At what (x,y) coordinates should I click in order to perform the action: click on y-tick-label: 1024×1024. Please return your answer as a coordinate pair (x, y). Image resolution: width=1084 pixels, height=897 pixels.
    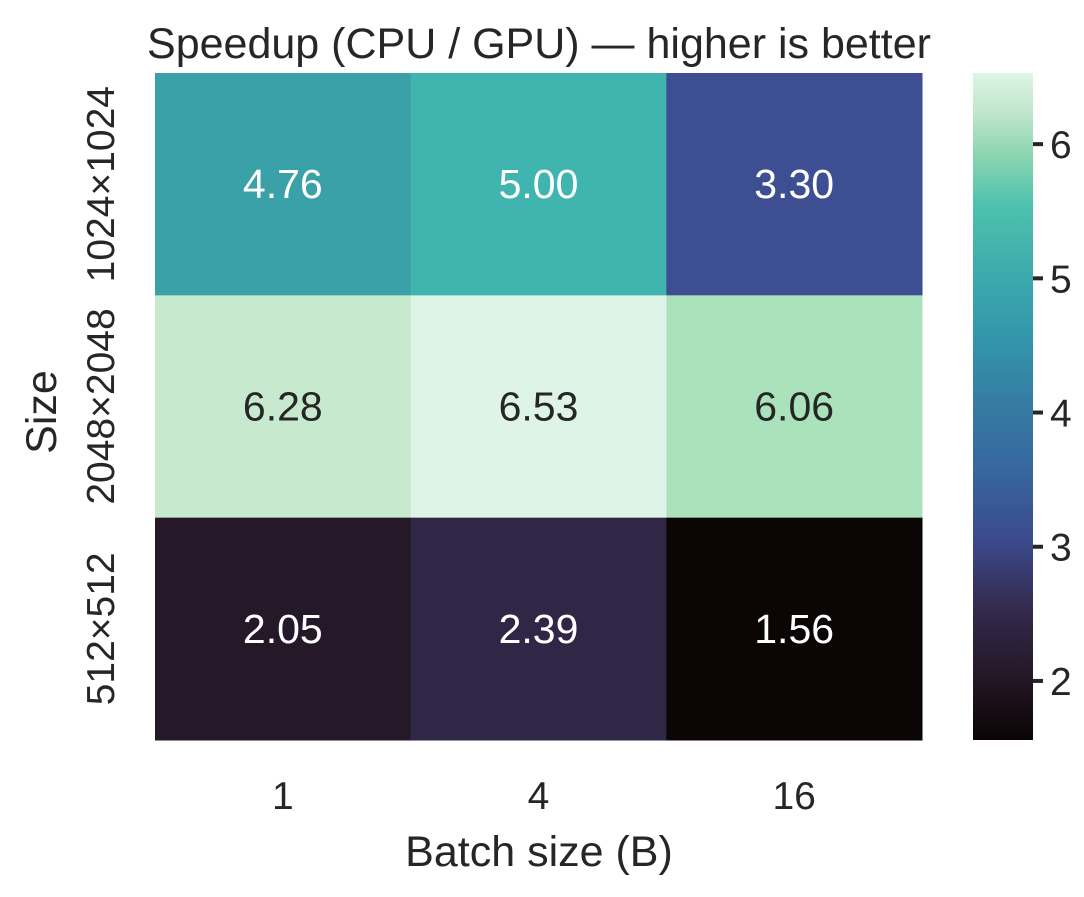
    Looking at the image, I should click on (101, 184).